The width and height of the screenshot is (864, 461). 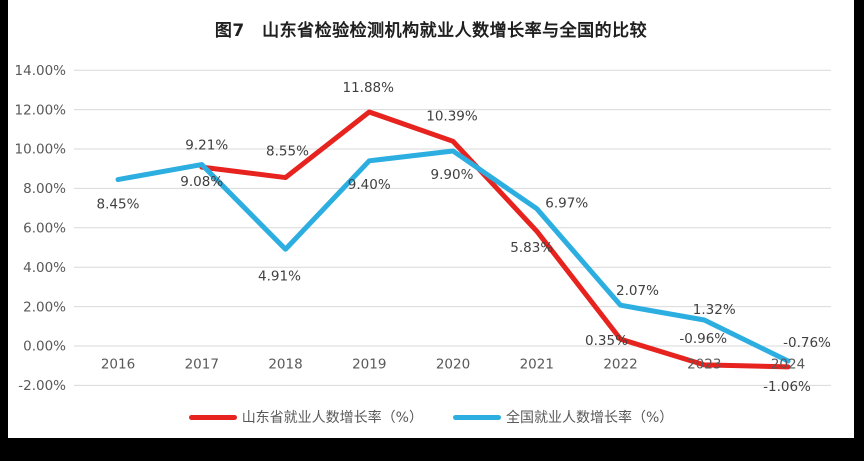 What do you see at coordinates (477, 417) in the screenshot?
I see `legend-swatch-national-line` at bounding box center [477, 417].